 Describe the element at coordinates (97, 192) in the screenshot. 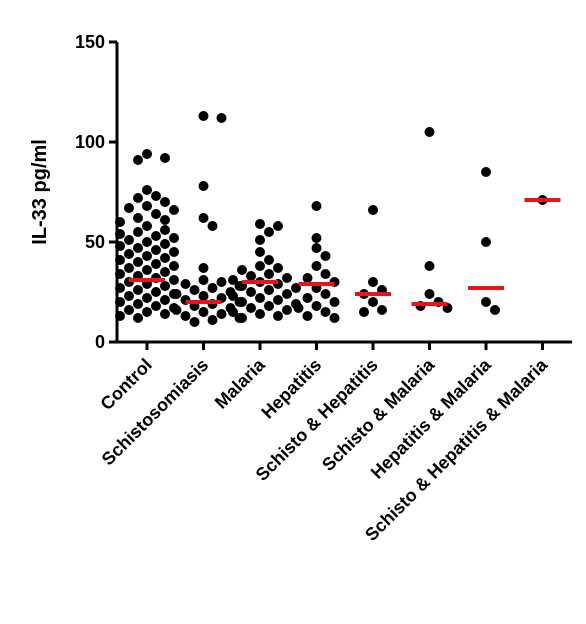

I see `y-axis: 0 50 100 150` at that location.